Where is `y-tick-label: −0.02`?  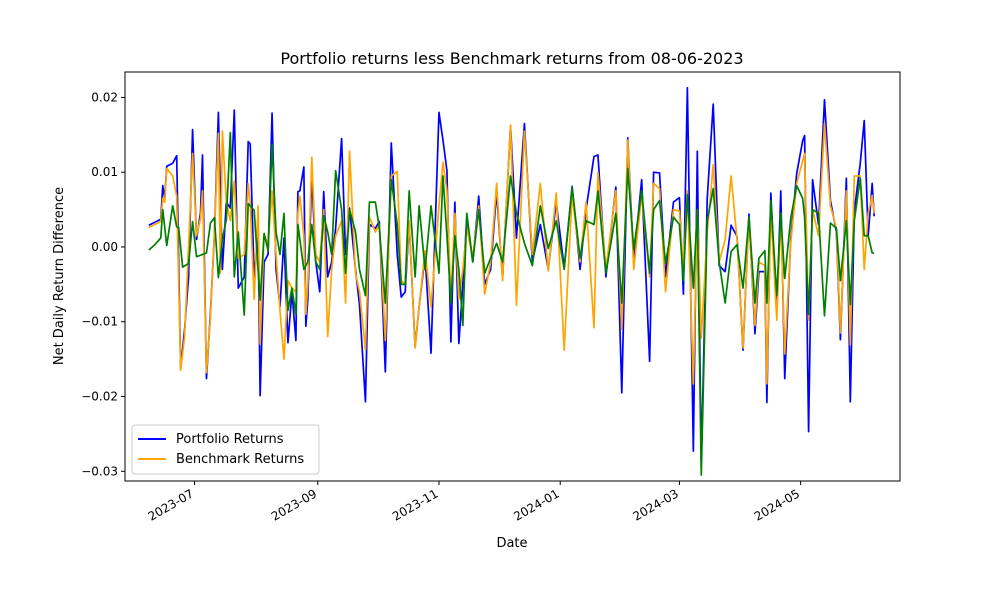 y-tick-label: −0.02 is located at coordinates (99, 397).